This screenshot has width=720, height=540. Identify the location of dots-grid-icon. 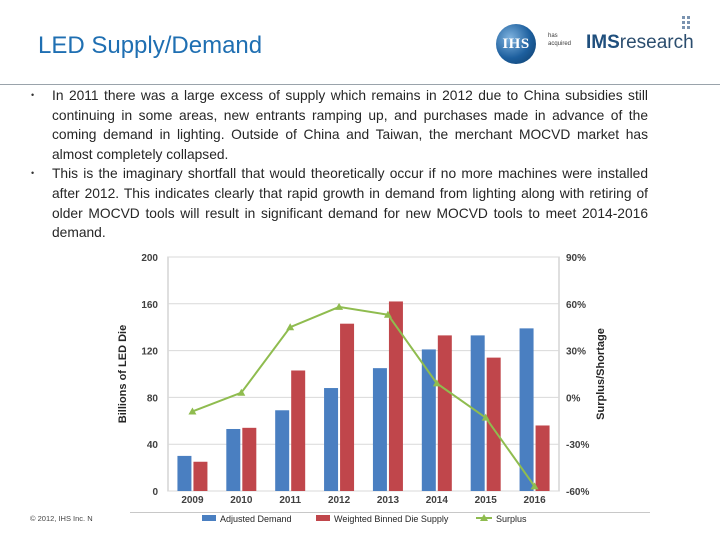
(687, 23).